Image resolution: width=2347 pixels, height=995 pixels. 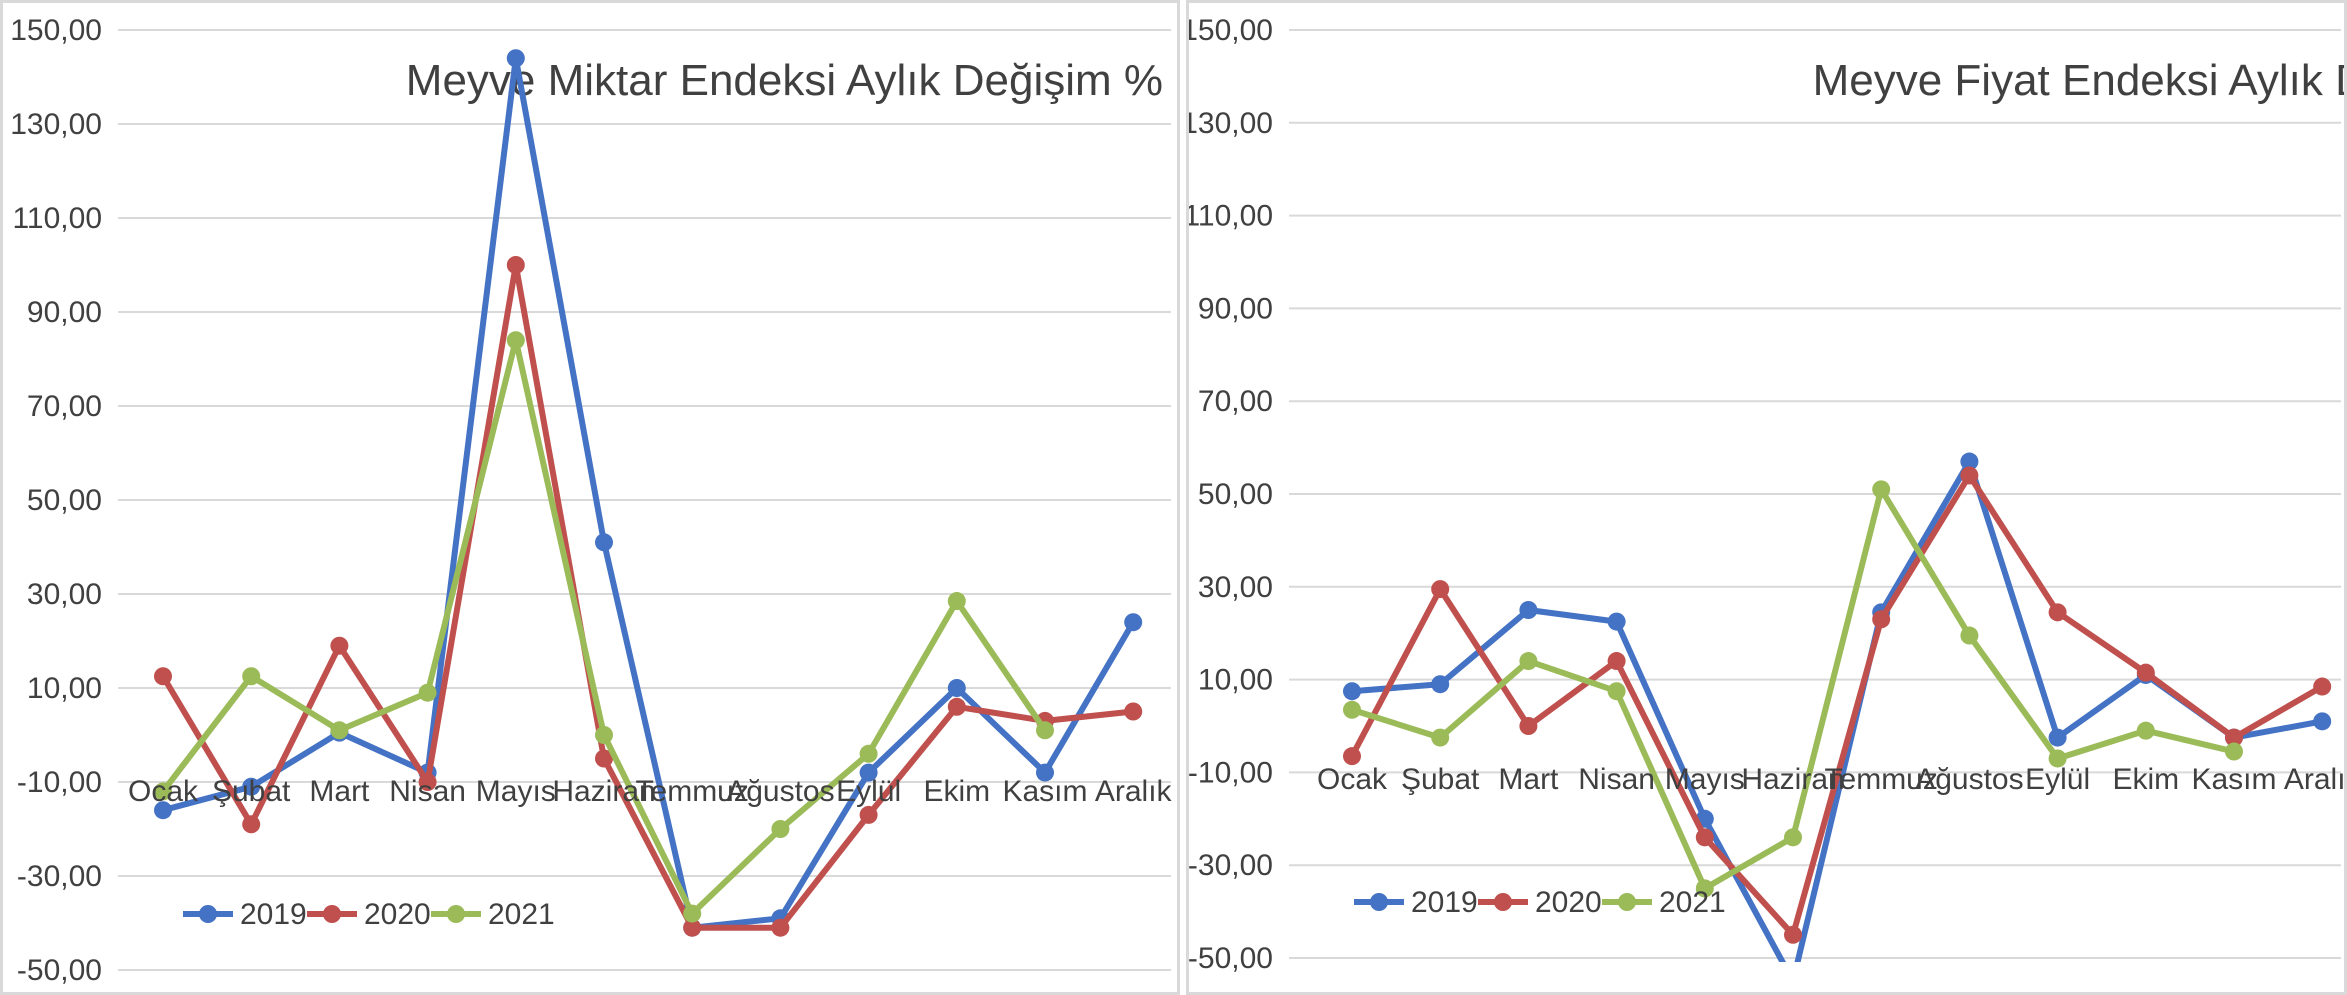 What do you see at coordinates (427, 791) in the screenshot?
I see `x-category-label: Nisan` at bounding box center [427, 791].